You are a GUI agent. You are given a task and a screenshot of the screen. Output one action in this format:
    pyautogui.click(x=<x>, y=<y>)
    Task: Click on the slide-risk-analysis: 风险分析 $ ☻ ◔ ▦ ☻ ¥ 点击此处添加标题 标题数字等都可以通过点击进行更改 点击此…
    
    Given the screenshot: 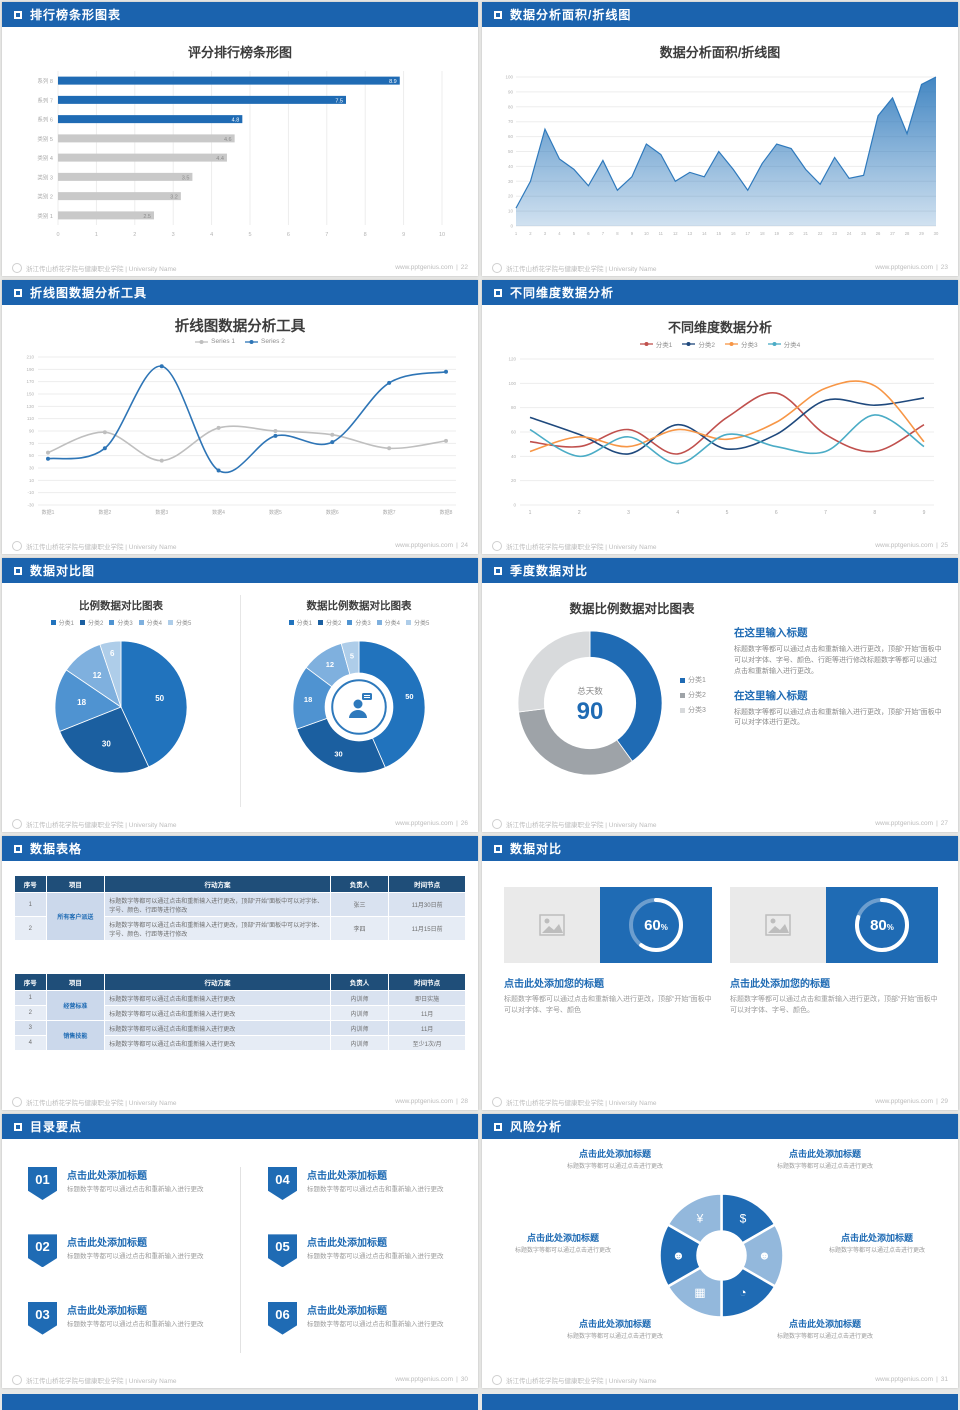 What is the action you would take?
    pyautogui.click(x=720, y=1251)
    